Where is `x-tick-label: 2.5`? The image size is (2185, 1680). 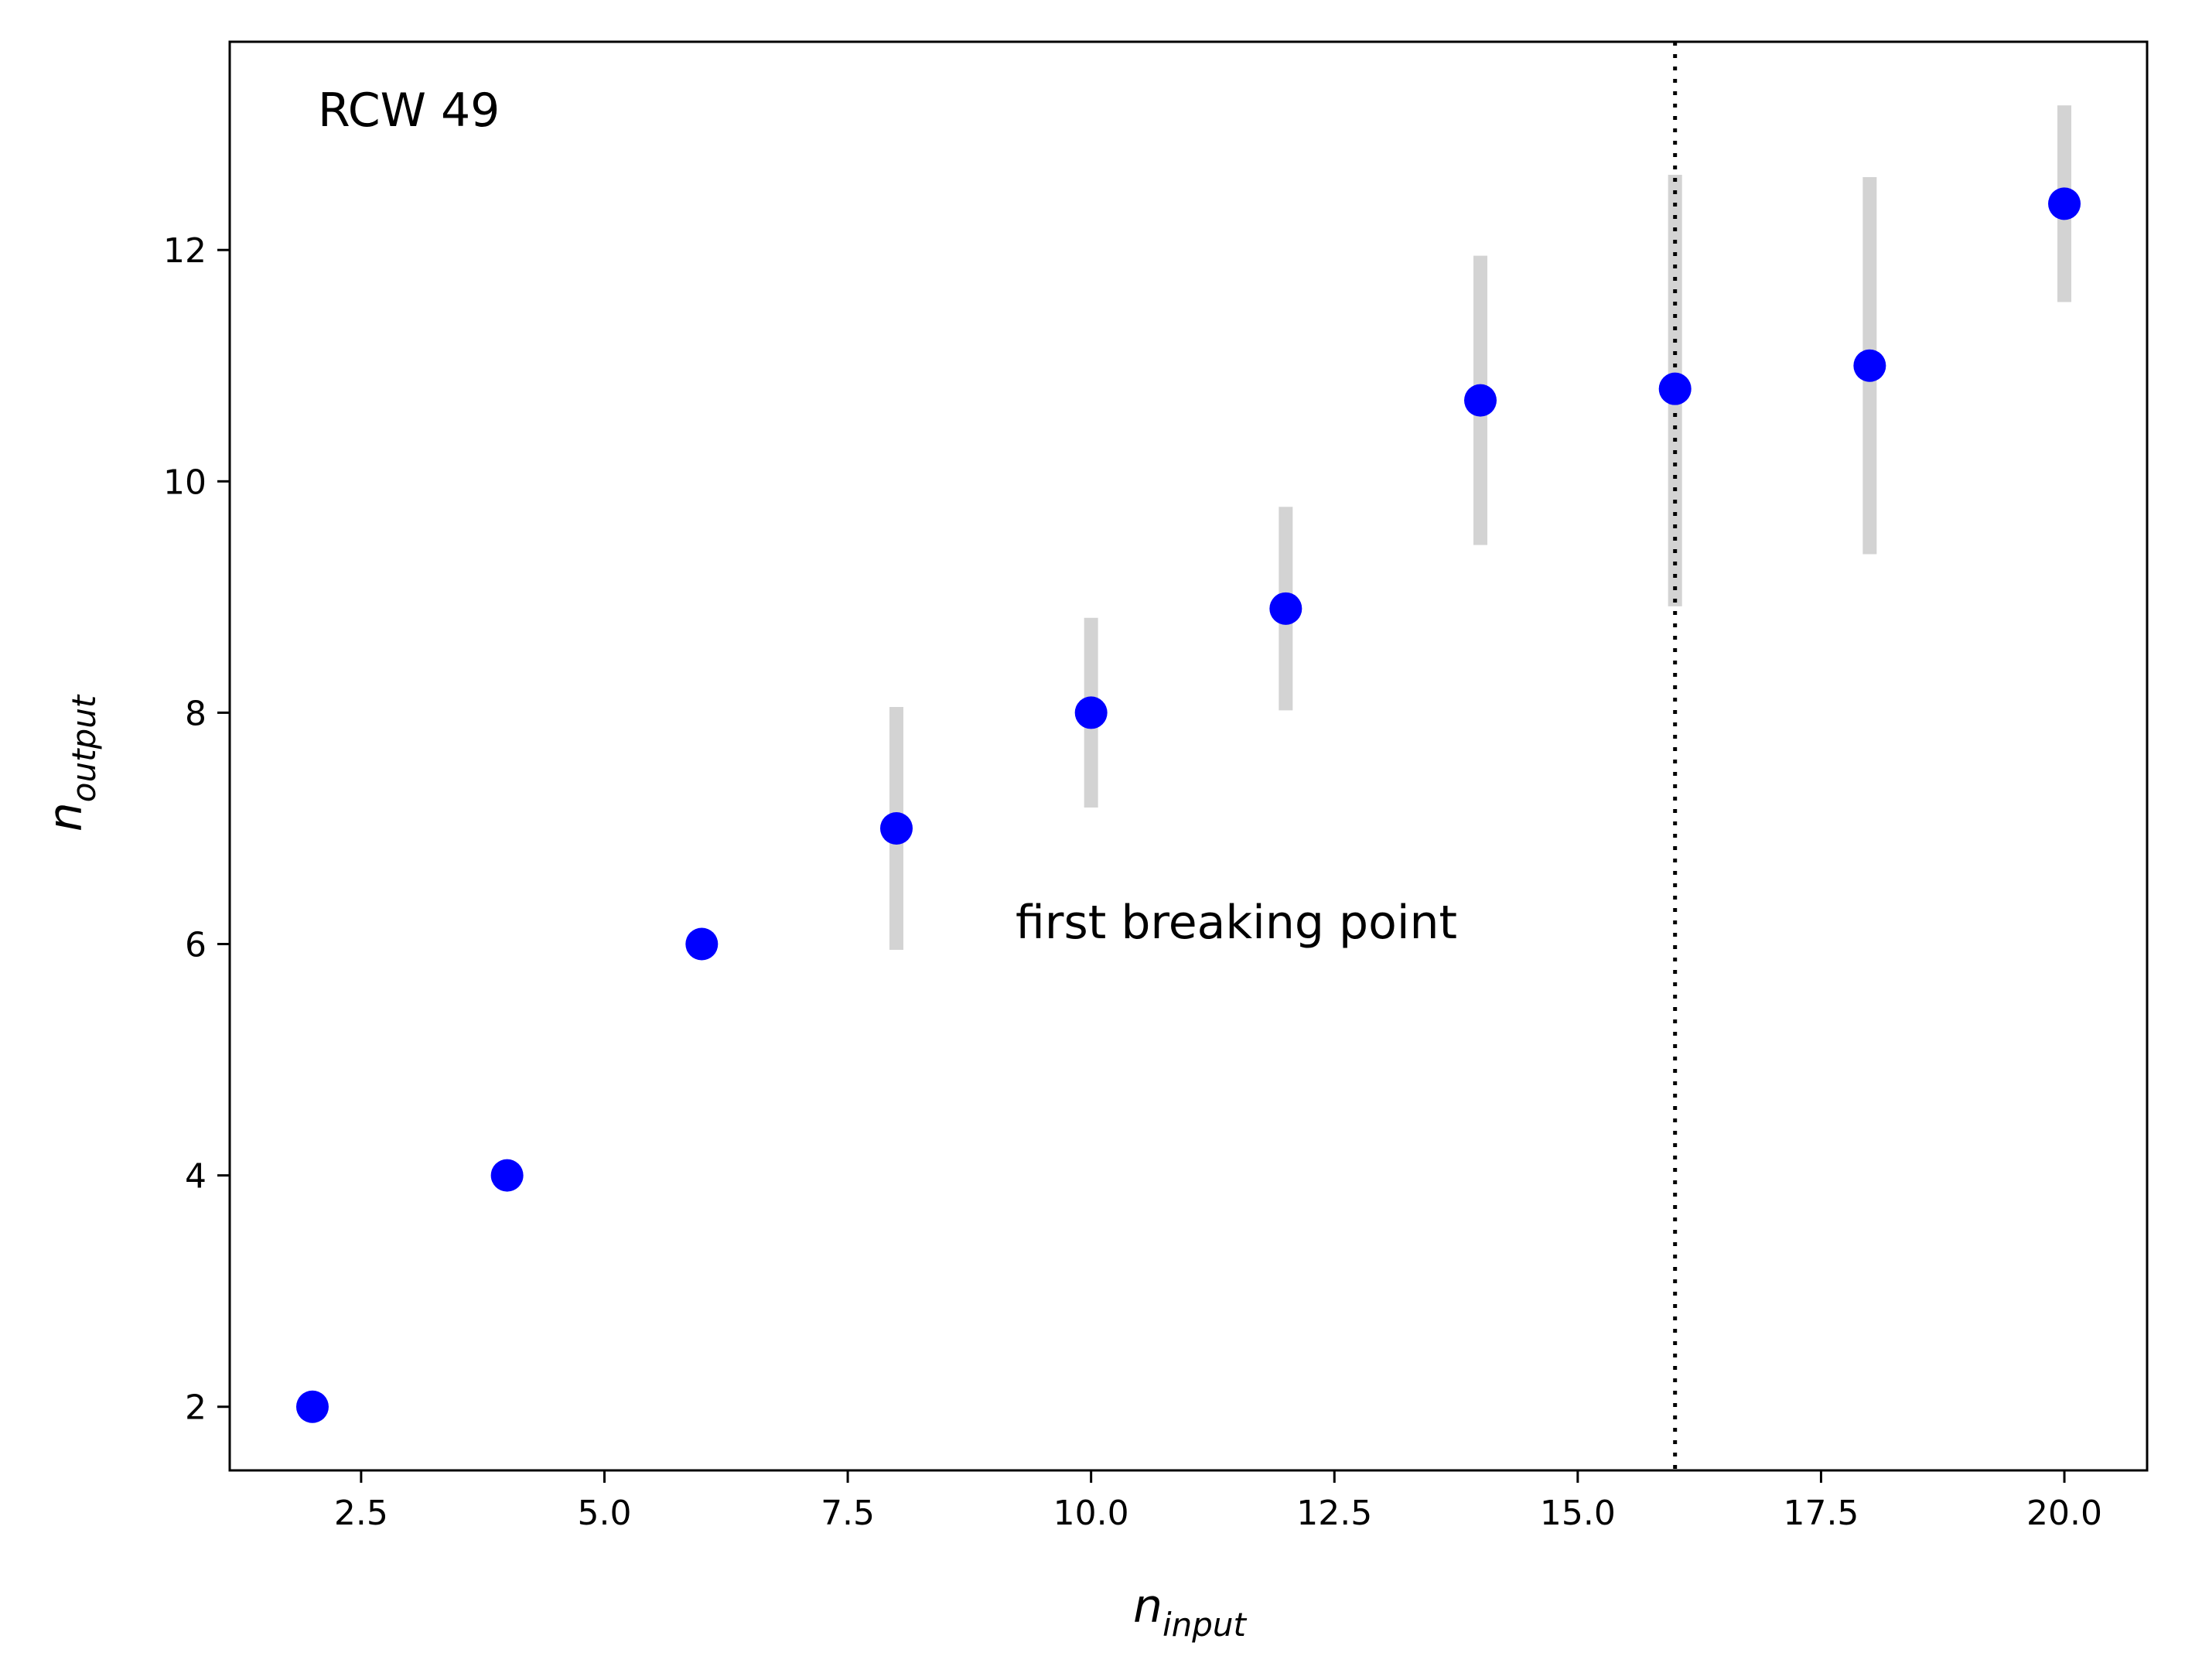
x-tick-label: 2.5 is located at coordinates (361, 1514).